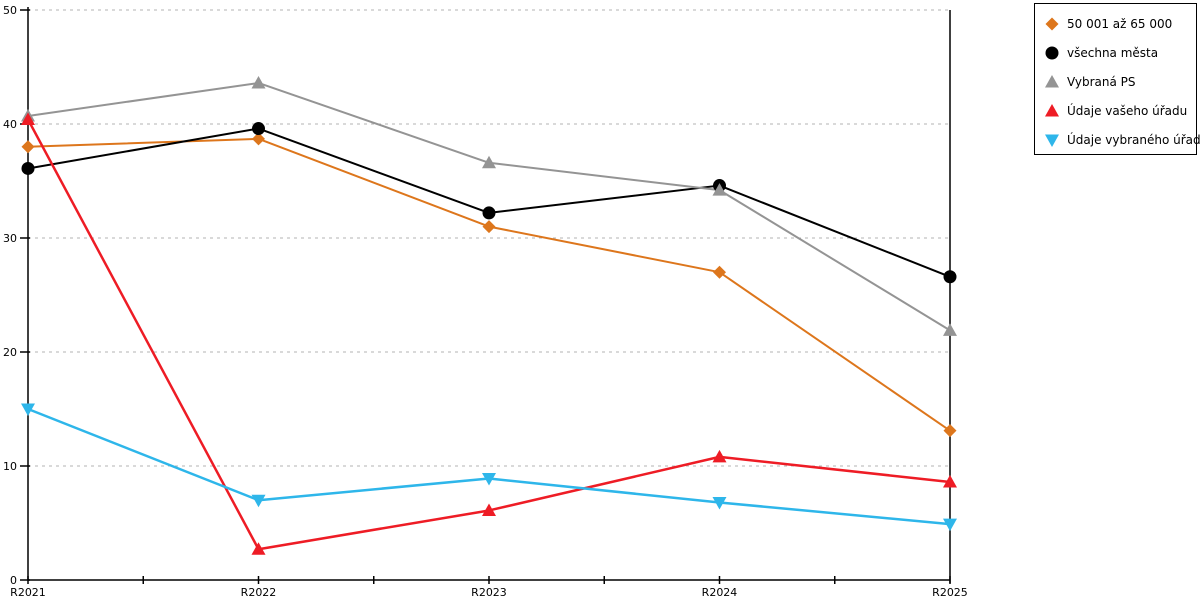 The height and width of the screenshot is (600, 1200). Describe the element at coordinates (10, 466) in the screenshot. I see `y-tick-label: 10` at that location.